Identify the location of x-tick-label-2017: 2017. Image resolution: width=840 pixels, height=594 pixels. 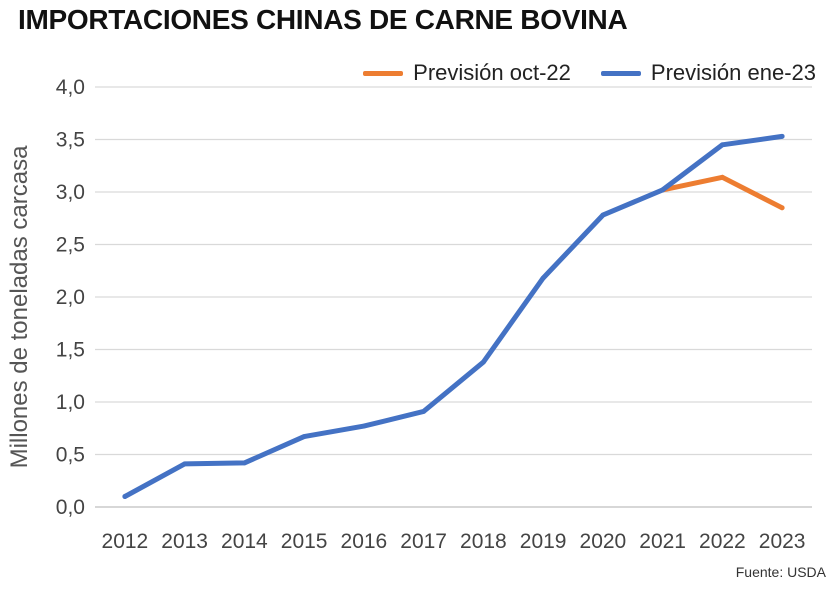
(423, 541).